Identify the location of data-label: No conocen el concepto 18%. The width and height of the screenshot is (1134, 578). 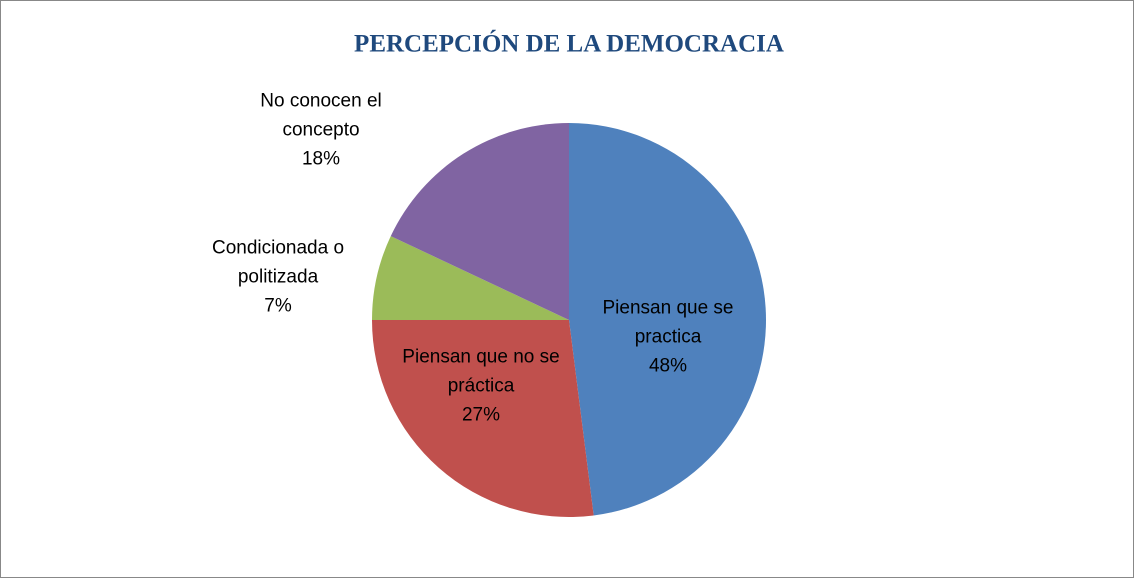
(321, 130).